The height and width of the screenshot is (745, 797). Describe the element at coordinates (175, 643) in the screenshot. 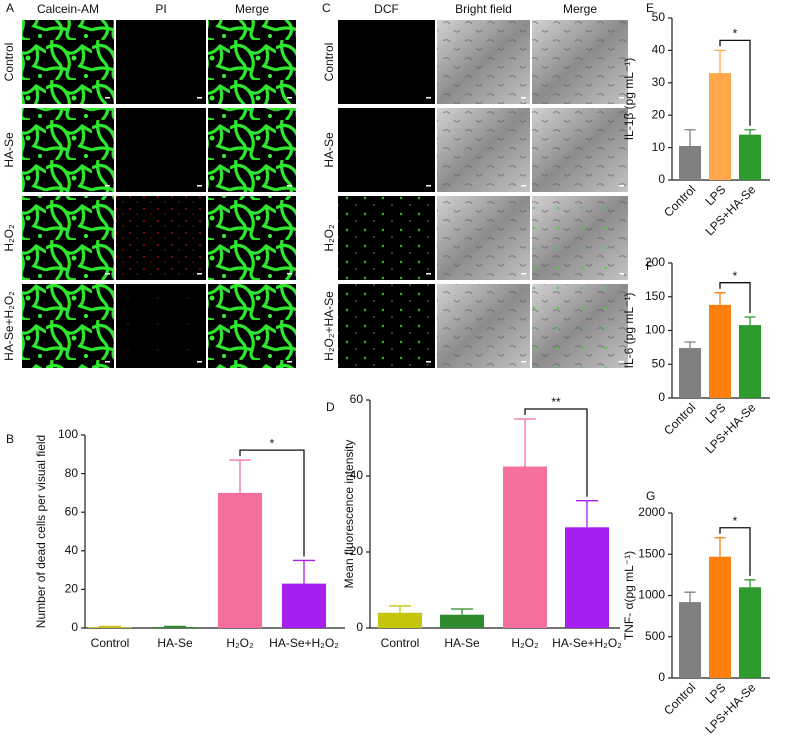

I see `x-tick-label: HA-Se` at that location.